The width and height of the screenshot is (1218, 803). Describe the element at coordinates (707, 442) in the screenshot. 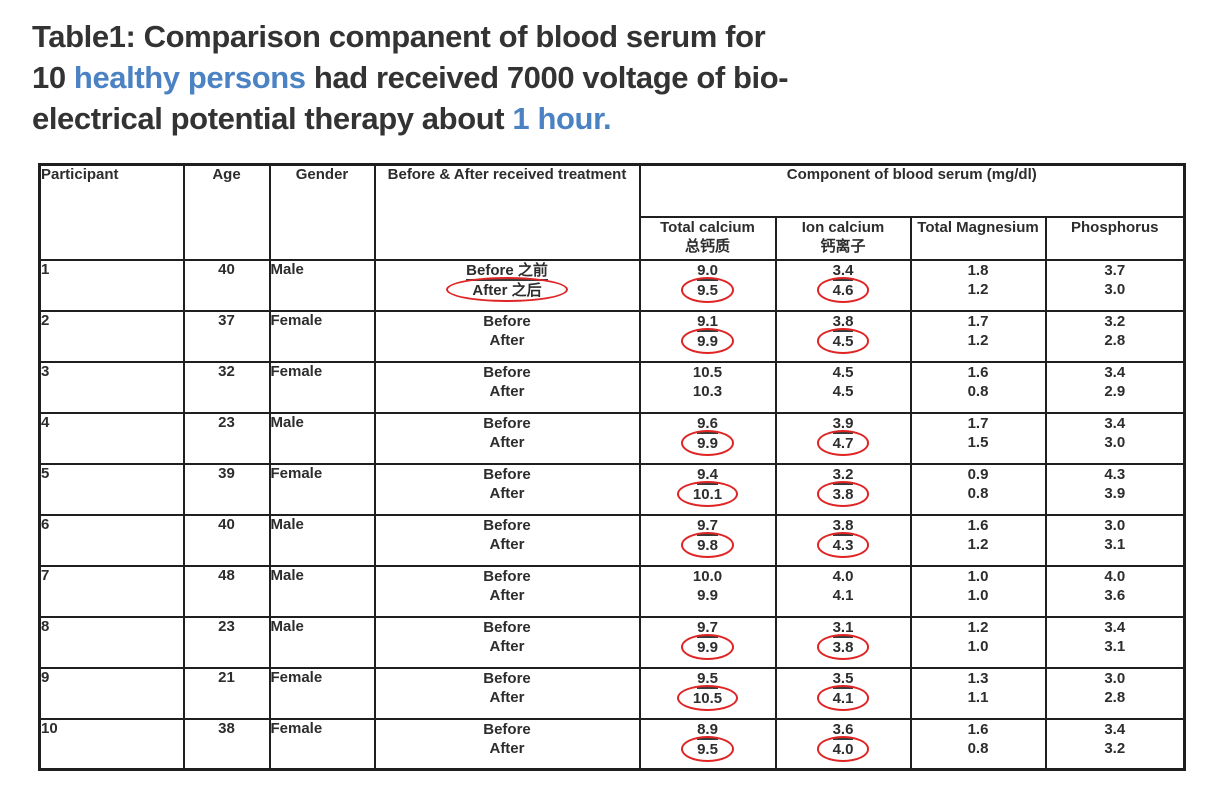

I see `after-value-red-circled: 9.9` at that location.